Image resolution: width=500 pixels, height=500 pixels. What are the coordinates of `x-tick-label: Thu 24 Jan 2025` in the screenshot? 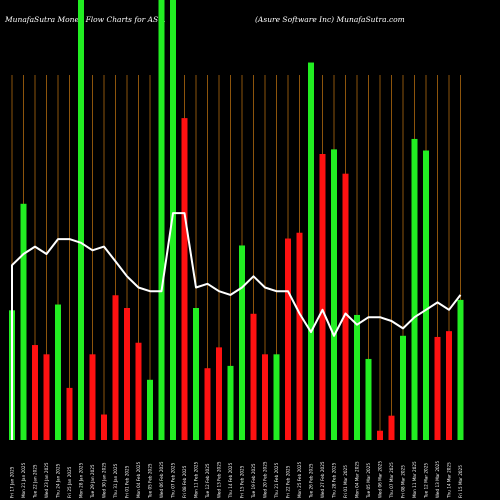 It's located at (58, 481).